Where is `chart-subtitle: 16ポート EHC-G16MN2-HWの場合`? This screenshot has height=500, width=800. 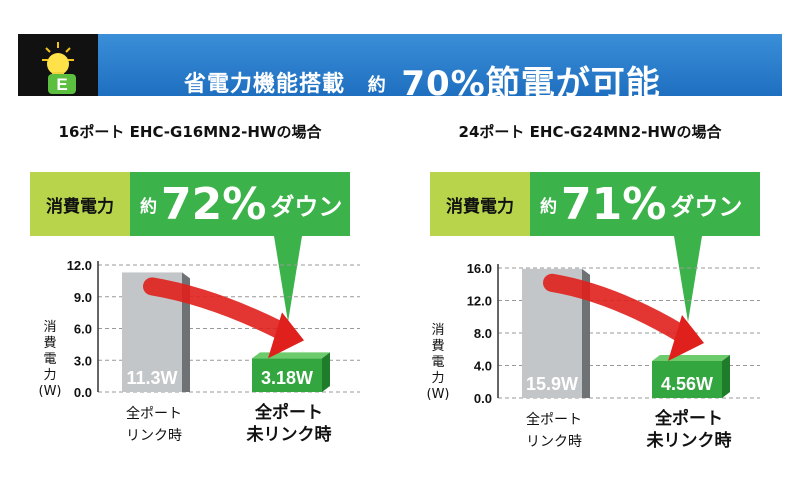 chart-subtitle: 16ポート EHC-G16MN2-HWの場合 is located at coordinates (190, 132).